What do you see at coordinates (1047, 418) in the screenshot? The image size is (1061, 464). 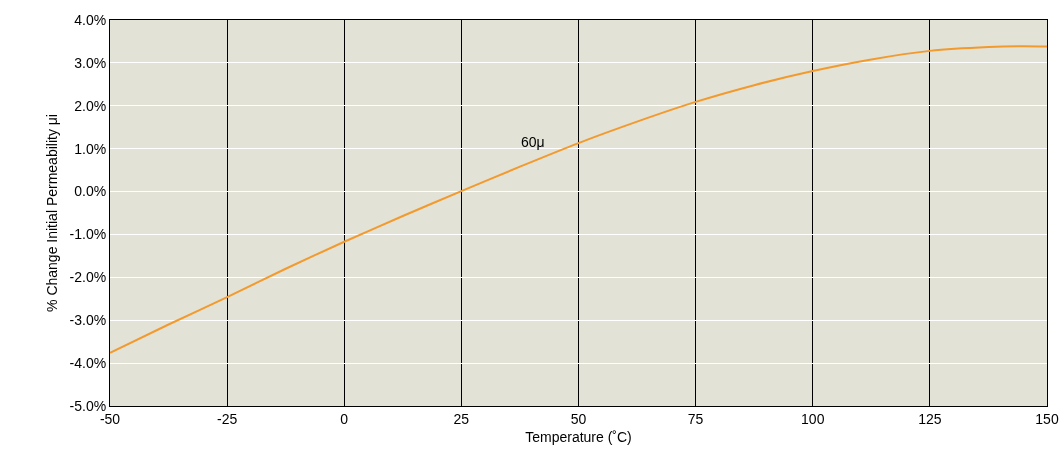 I see `x-tick-label: 150` at bounding box center [1047, 418].